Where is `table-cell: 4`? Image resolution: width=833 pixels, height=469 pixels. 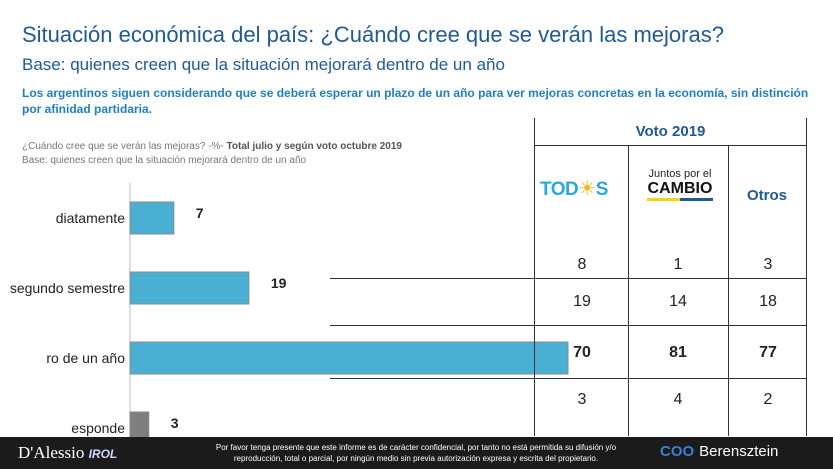
table-cell: 4 is located at coordinates (678, 399).